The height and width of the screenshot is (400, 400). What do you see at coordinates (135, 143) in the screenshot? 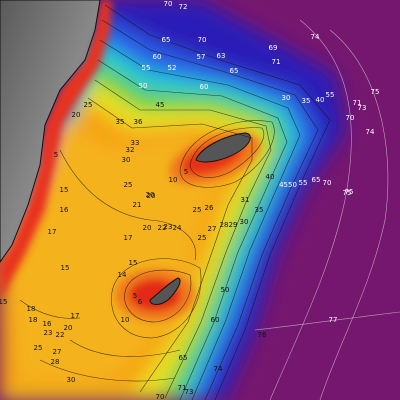
I see `contour-label: 33` at bounding box center [135, 143].